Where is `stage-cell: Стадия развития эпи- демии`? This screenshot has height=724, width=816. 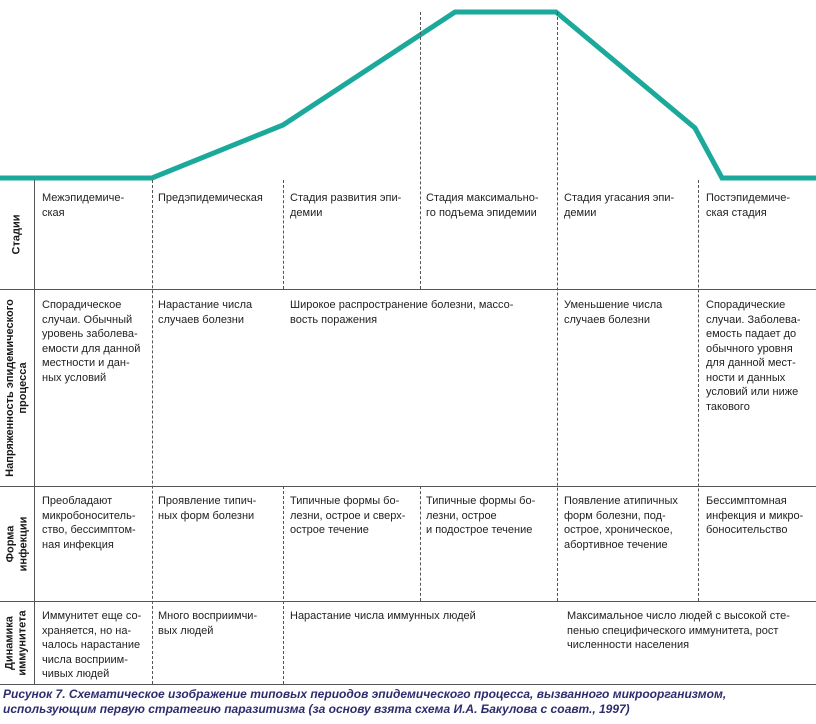
stage-cell: Стадия развития эпи- демии is located at coordinates (346, 205).